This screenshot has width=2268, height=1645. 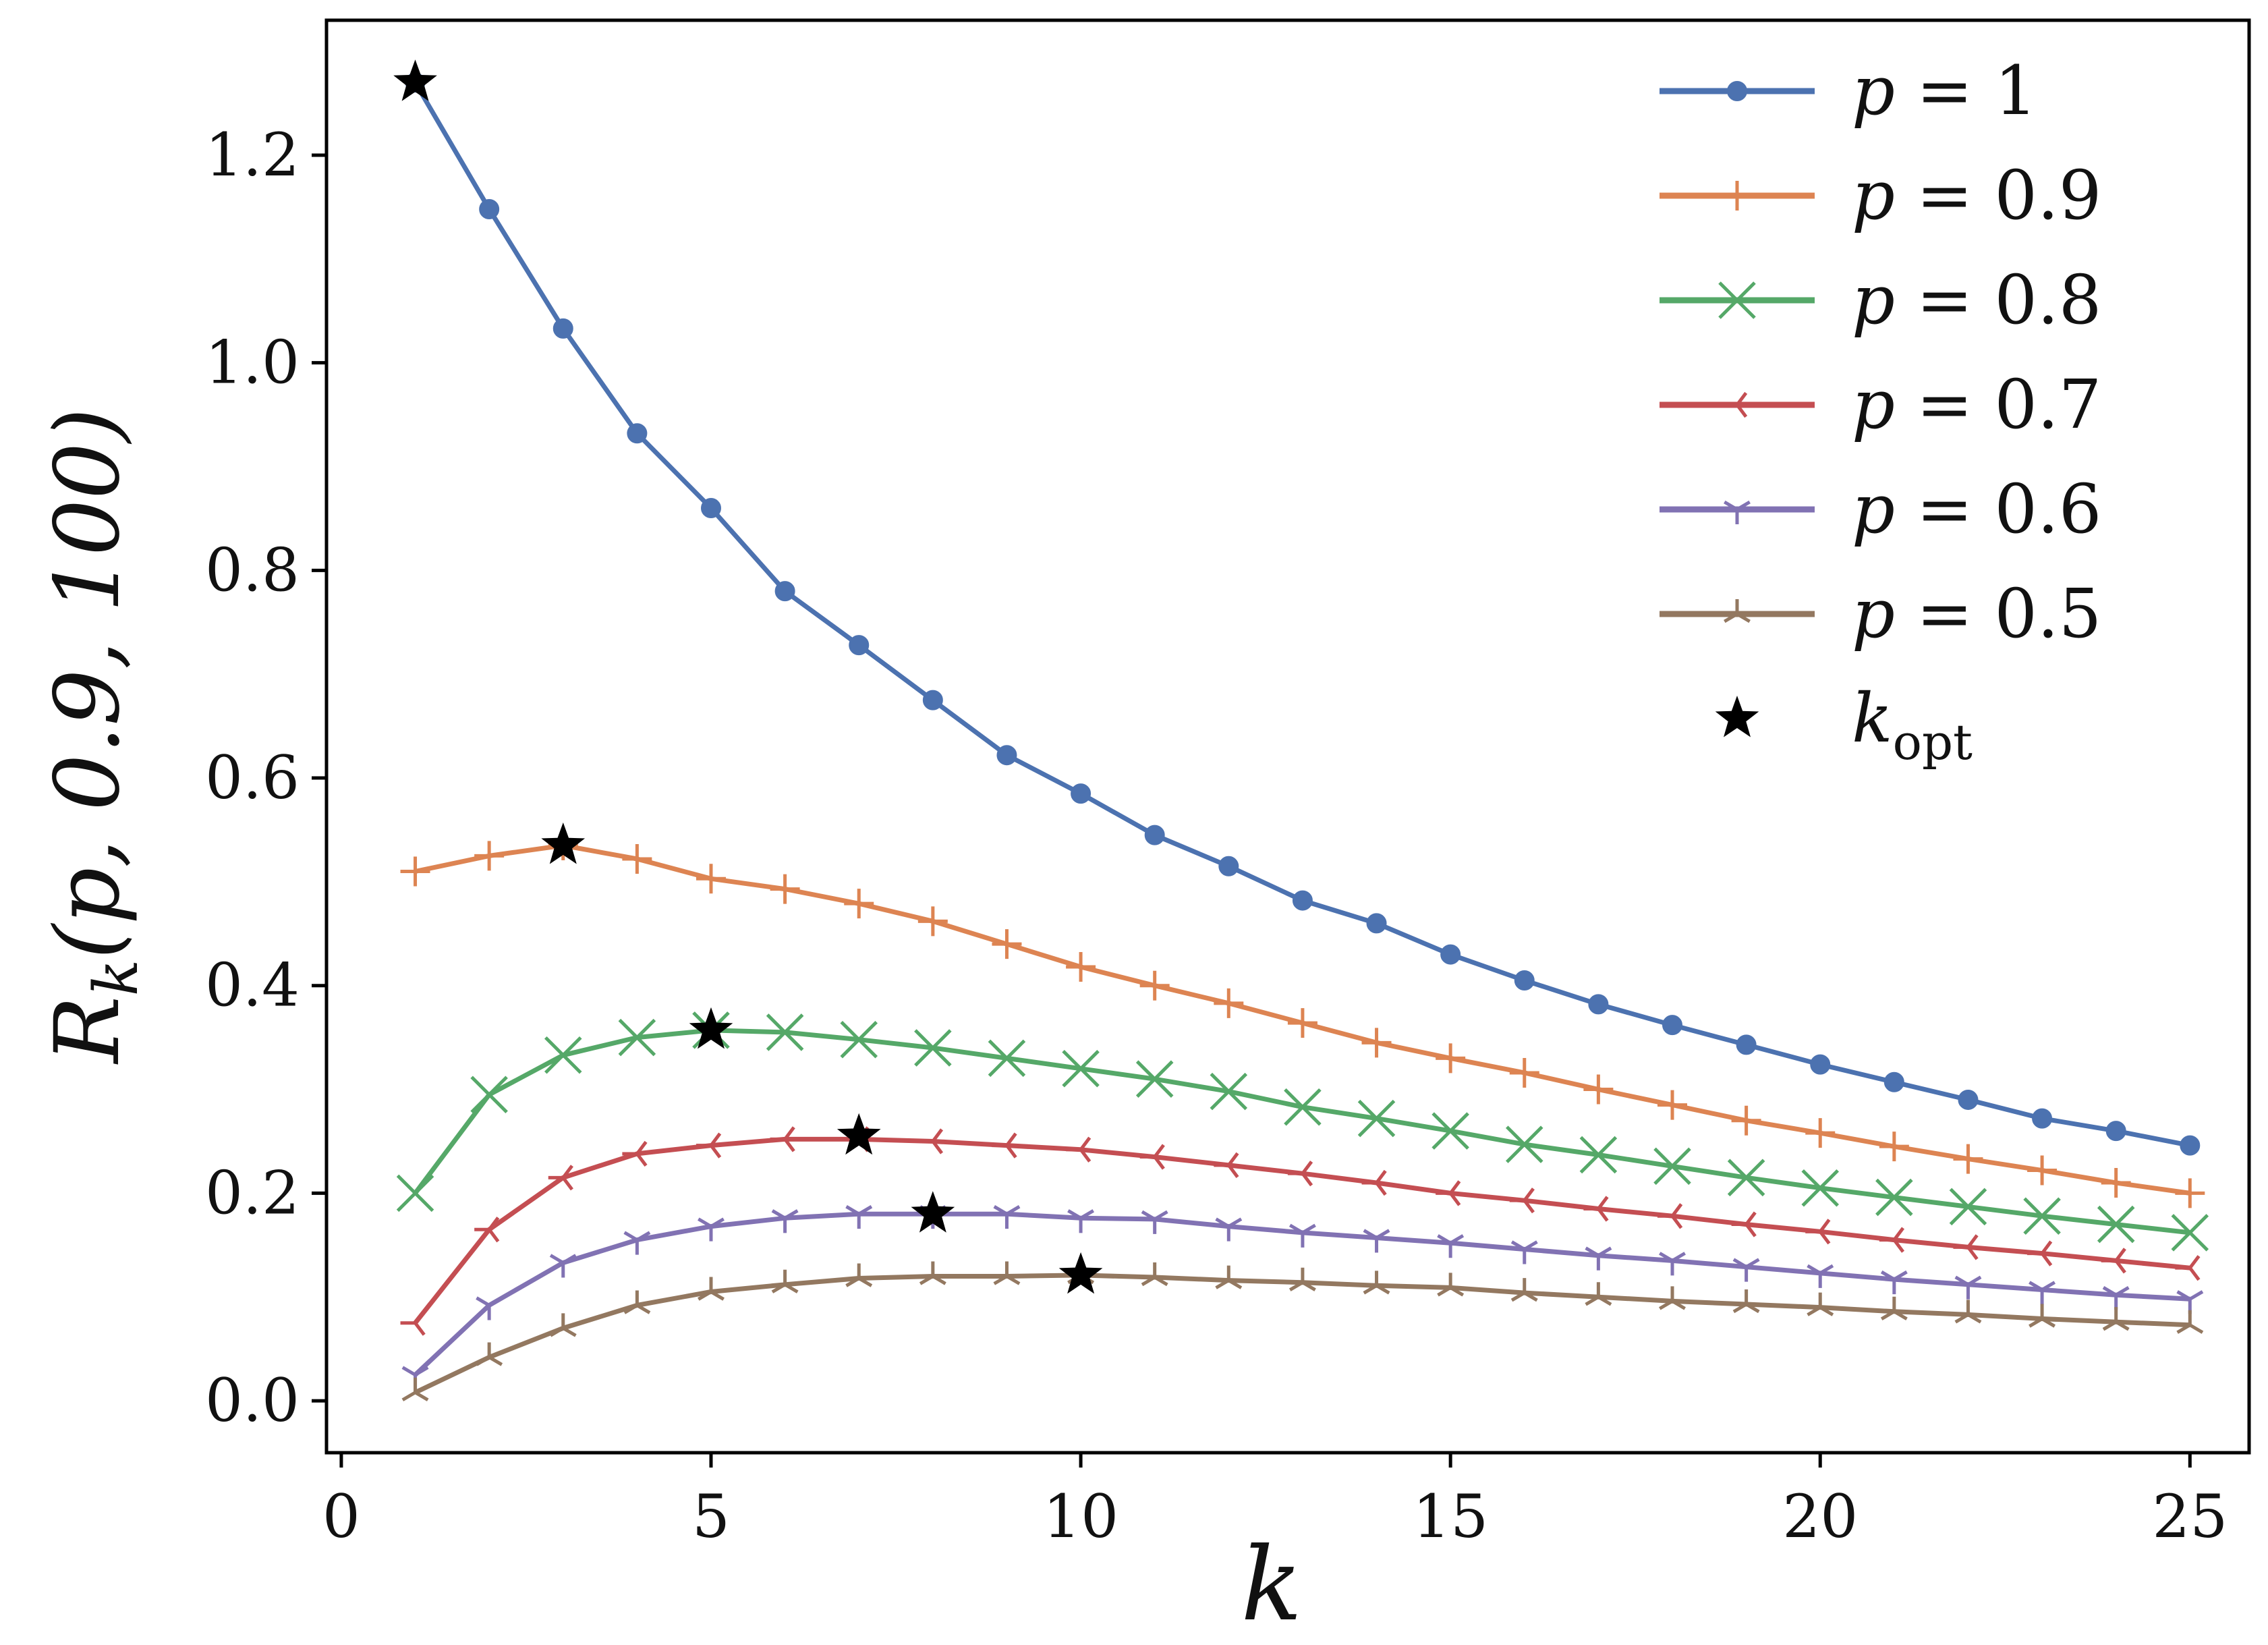 What do you see at coordinates (1844, 725) in the screenshot?
I see `legend-entry-k-opt: kopt` at bounding box center [1844, 725].